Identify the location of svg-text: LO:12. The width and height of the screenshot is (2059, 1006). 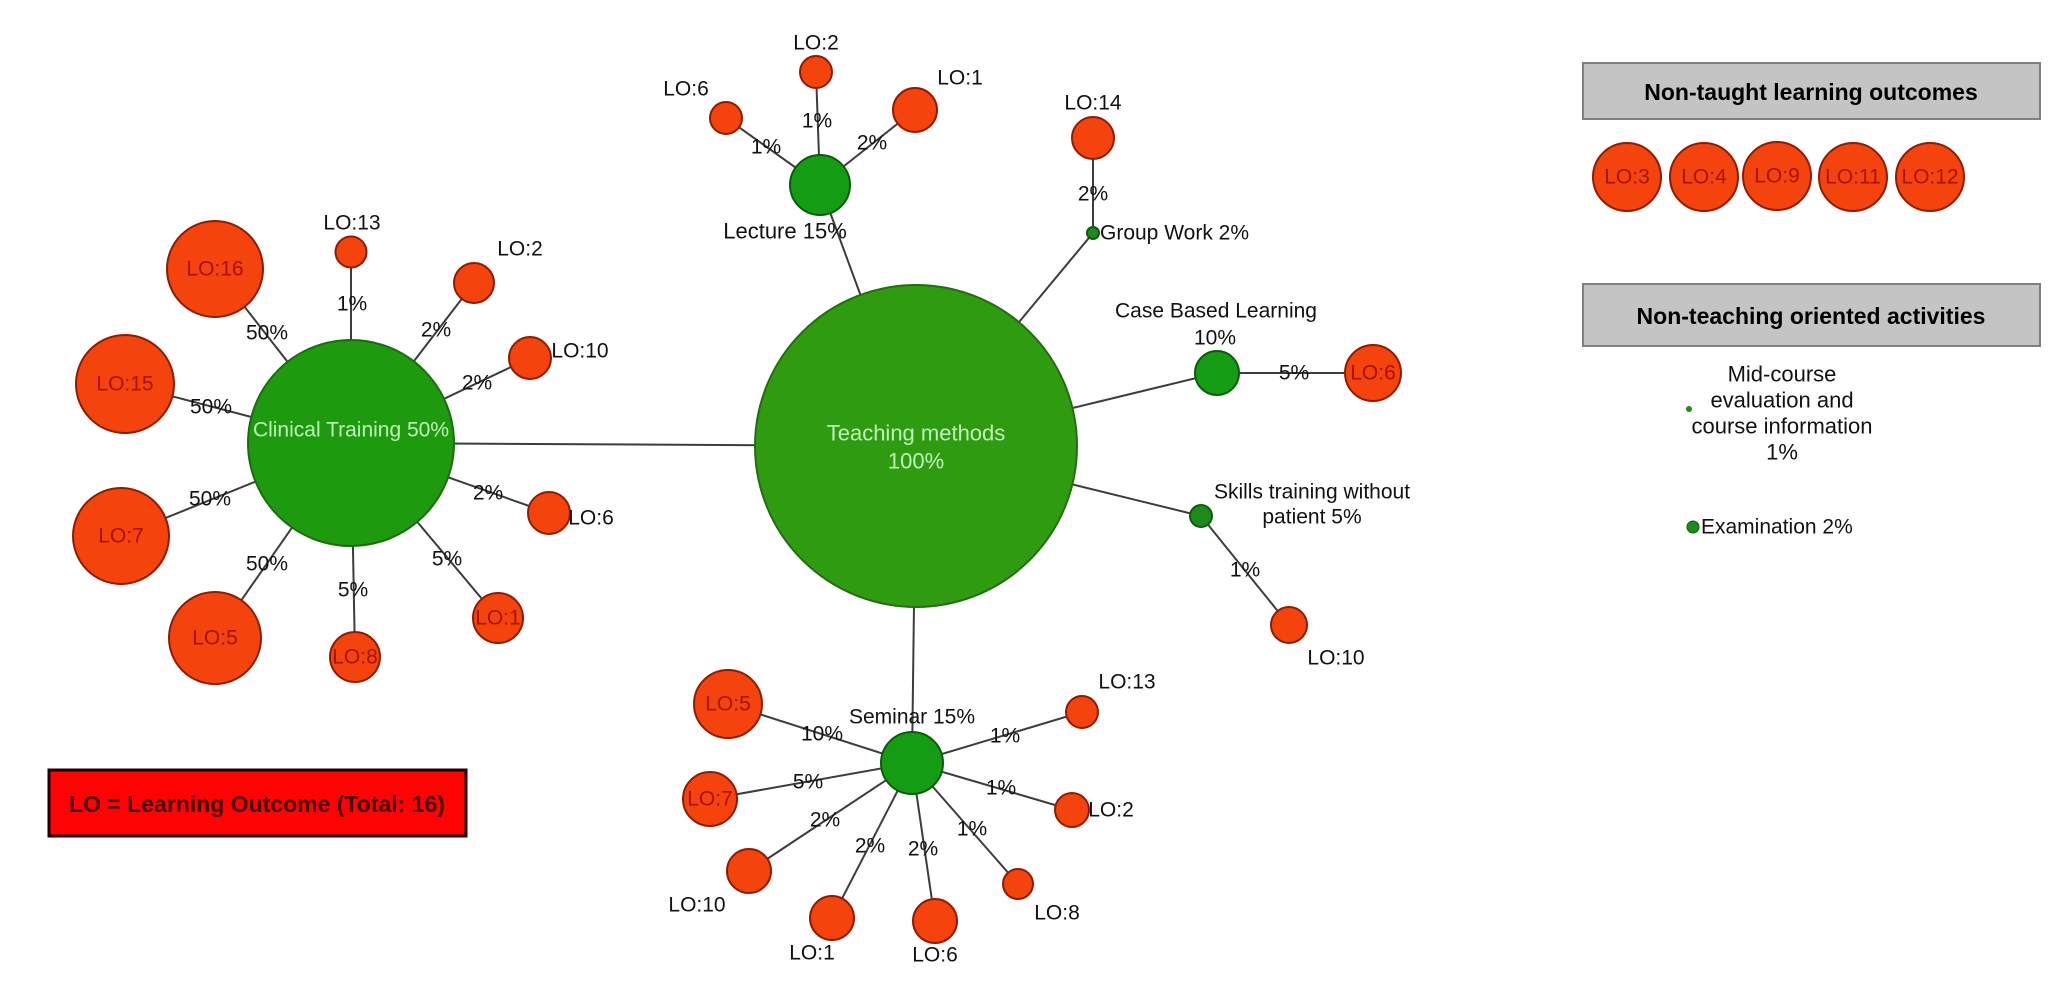
(1929, 177).